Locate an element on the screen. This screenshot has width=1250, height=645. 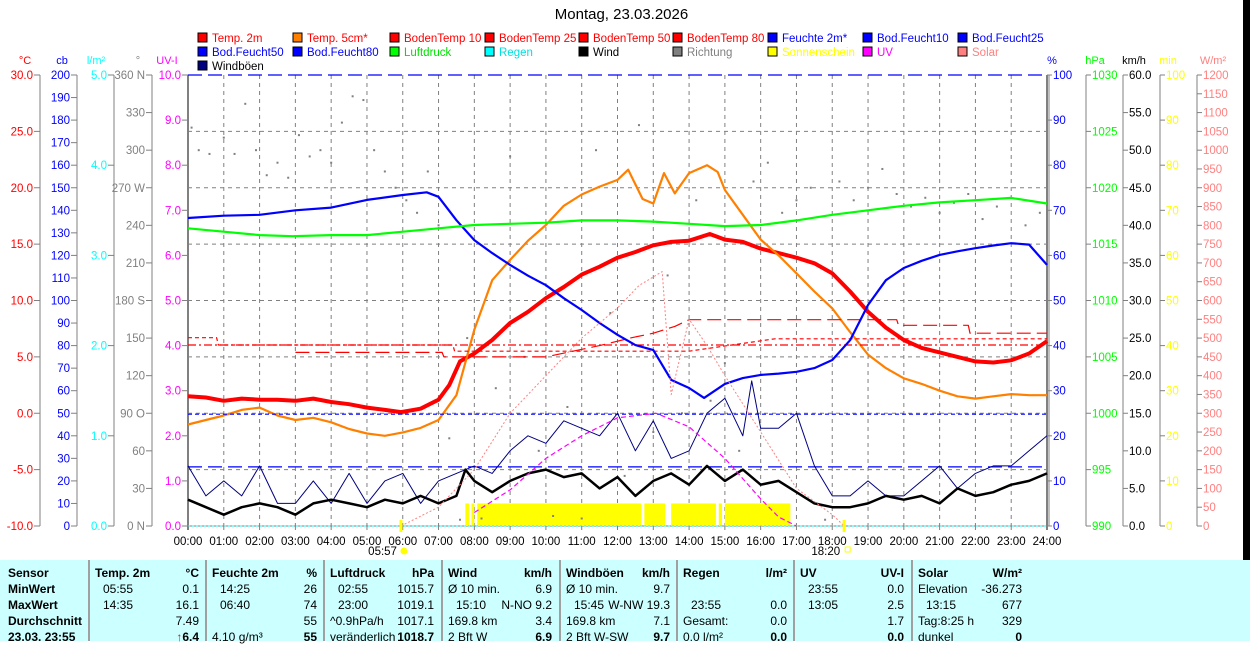
x-tick-label: 14:00 is located at coordinates (689, 542).